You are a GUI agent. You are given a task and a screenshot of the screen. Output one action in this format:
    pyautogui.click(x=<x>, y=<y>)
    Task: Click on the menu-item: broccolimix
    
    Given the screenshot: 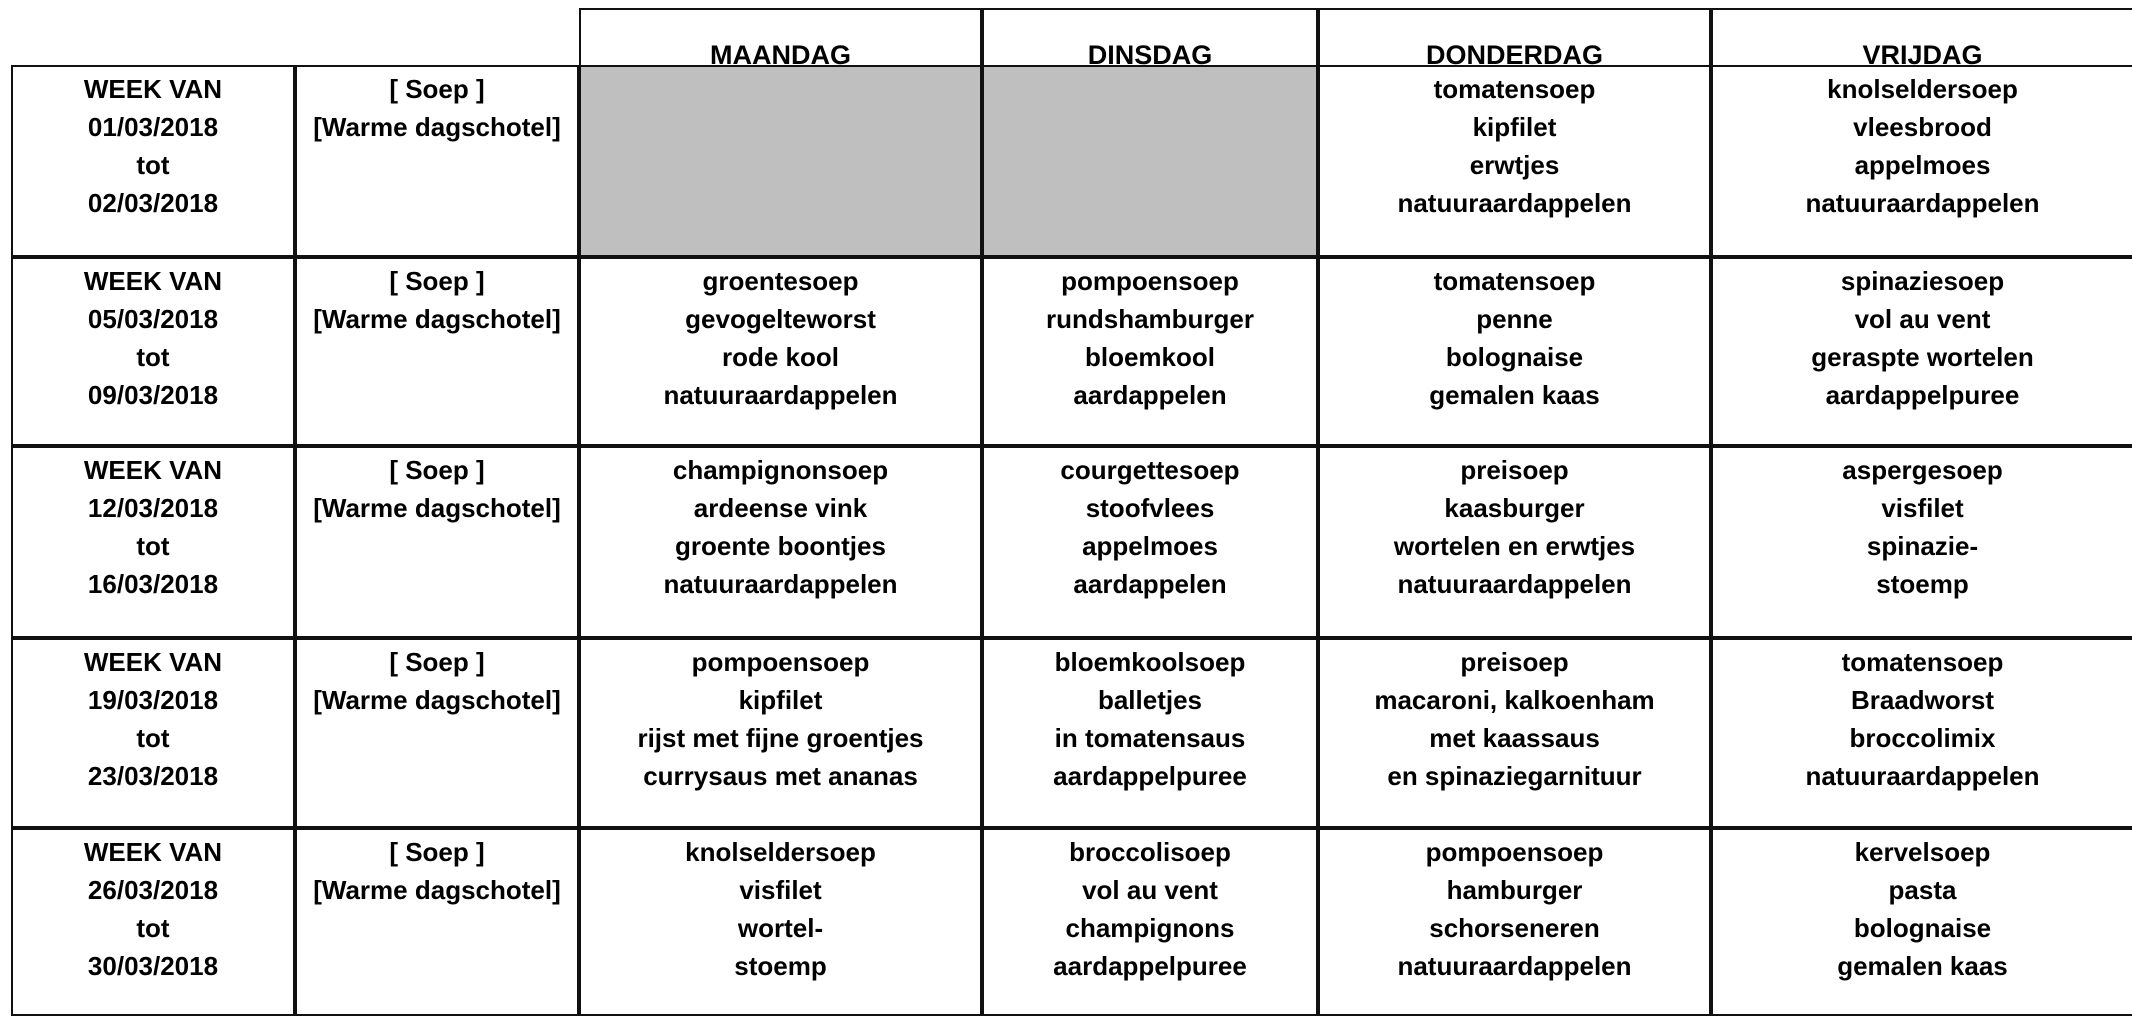 What is the action you would take?
    pyautogui.click(x=1922, y=738)
    